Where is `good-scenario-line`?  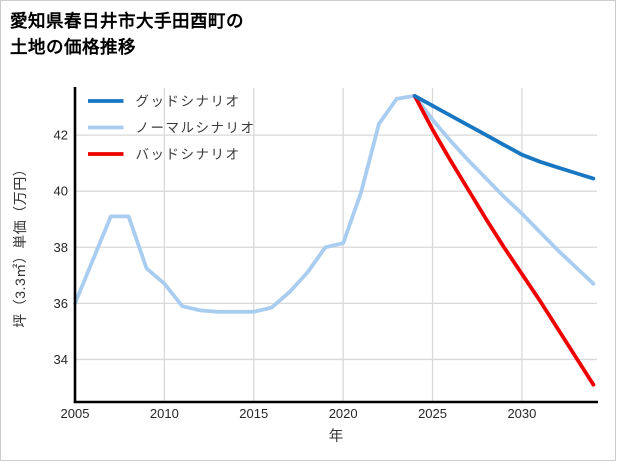 good-scenario-line is located at coordinates (504, 137).